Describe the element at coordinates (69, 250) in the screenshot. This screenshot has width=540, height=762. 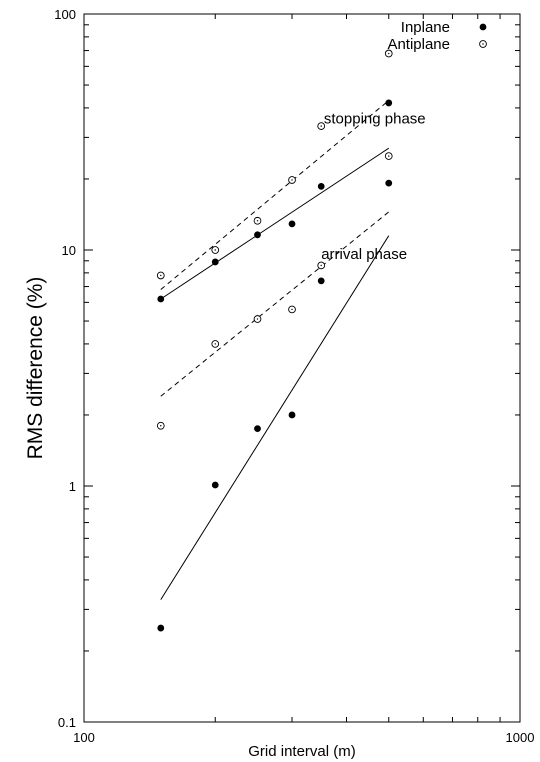
I see `y-tick-label: 10` at that location.